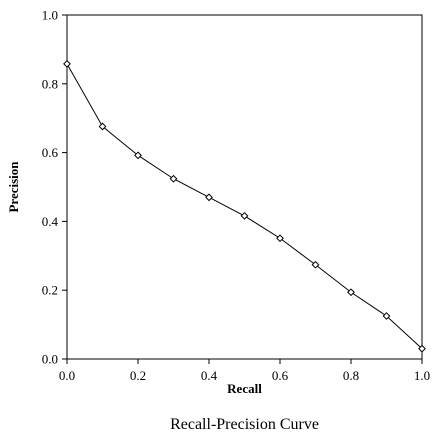  Describe the element at coordinates (50, 290) in the screenshot. I see `y-tick-label-1: 0.2` at that location.